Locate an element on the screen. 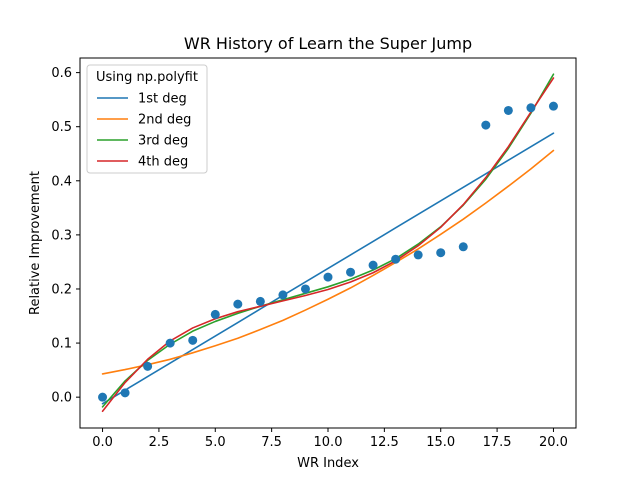 Image resolution: width=640 pixels, height=480 pixels. x-tick-label: 0.0 is located at coordinates (102, 442).